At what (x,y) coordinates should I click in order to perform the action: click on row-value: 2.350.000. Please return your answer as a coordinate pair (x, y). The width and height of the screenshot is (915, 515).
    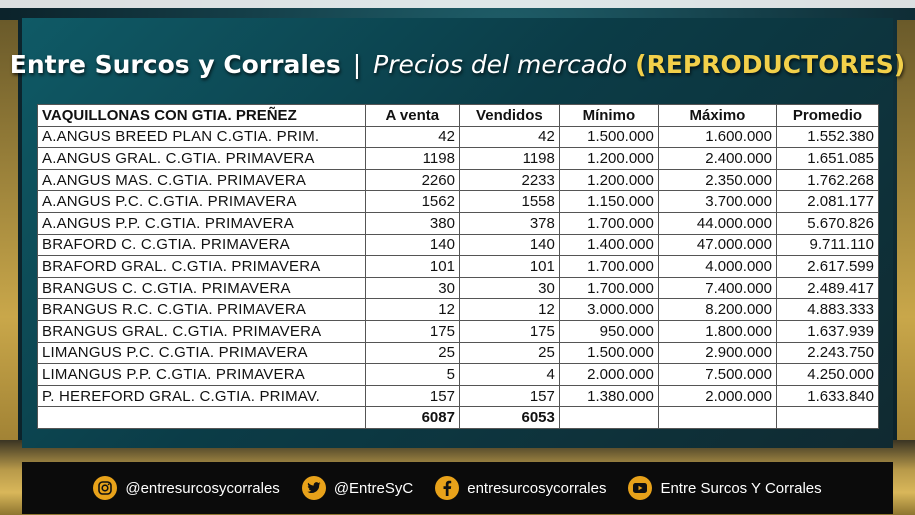
    Looking at the image, I should click on (717, 180).